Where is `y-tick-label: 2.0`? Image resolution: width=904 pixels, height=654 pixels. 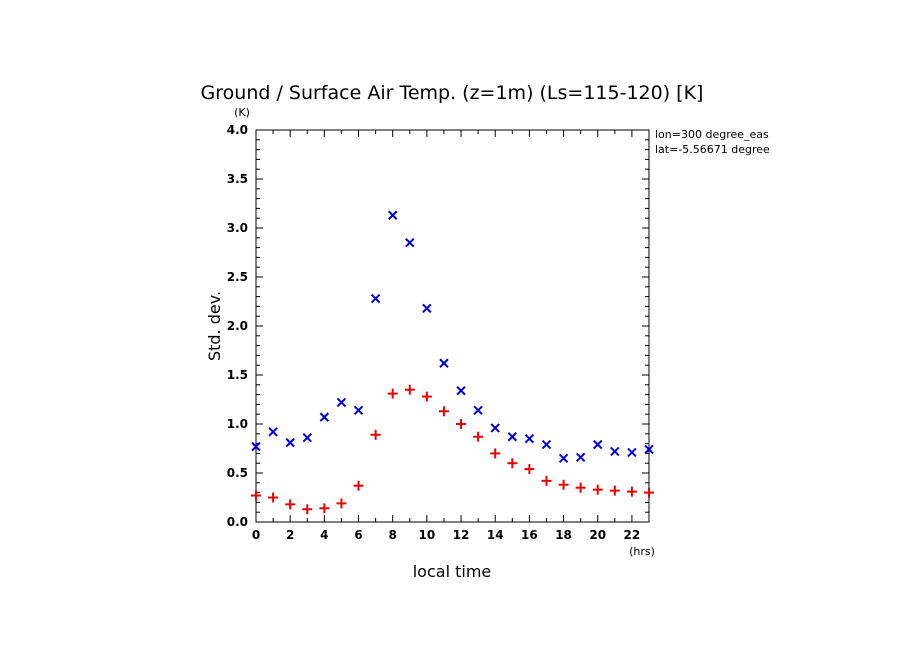
y-tick-label: 2.0 is located at coordinates (237, 326).